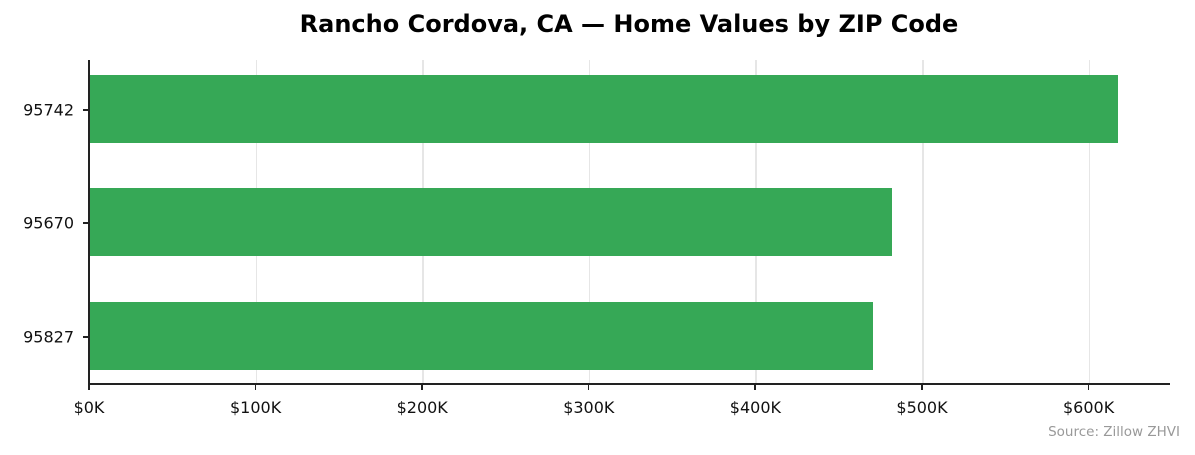  I want to click on x-axis-line, so click(629, 384).